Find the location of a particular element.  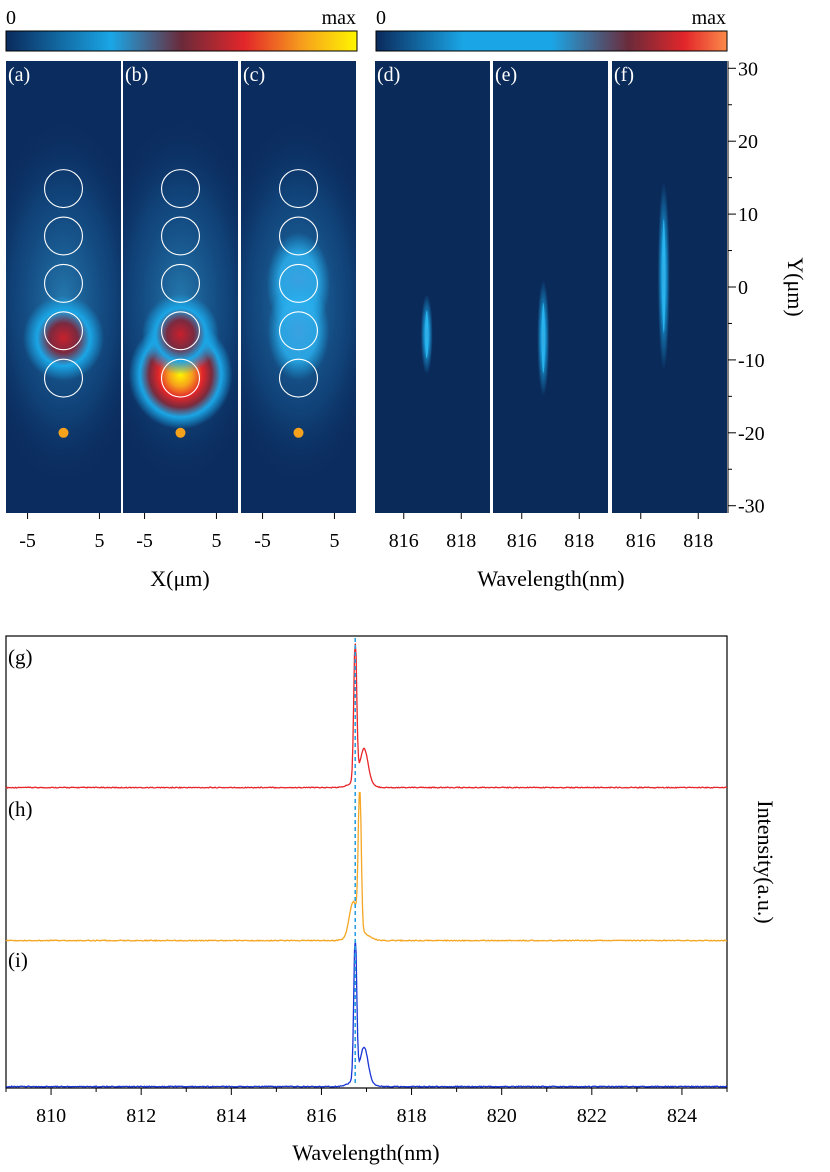

spectral-panel-e: (e) is located at coordinates (550, 287).